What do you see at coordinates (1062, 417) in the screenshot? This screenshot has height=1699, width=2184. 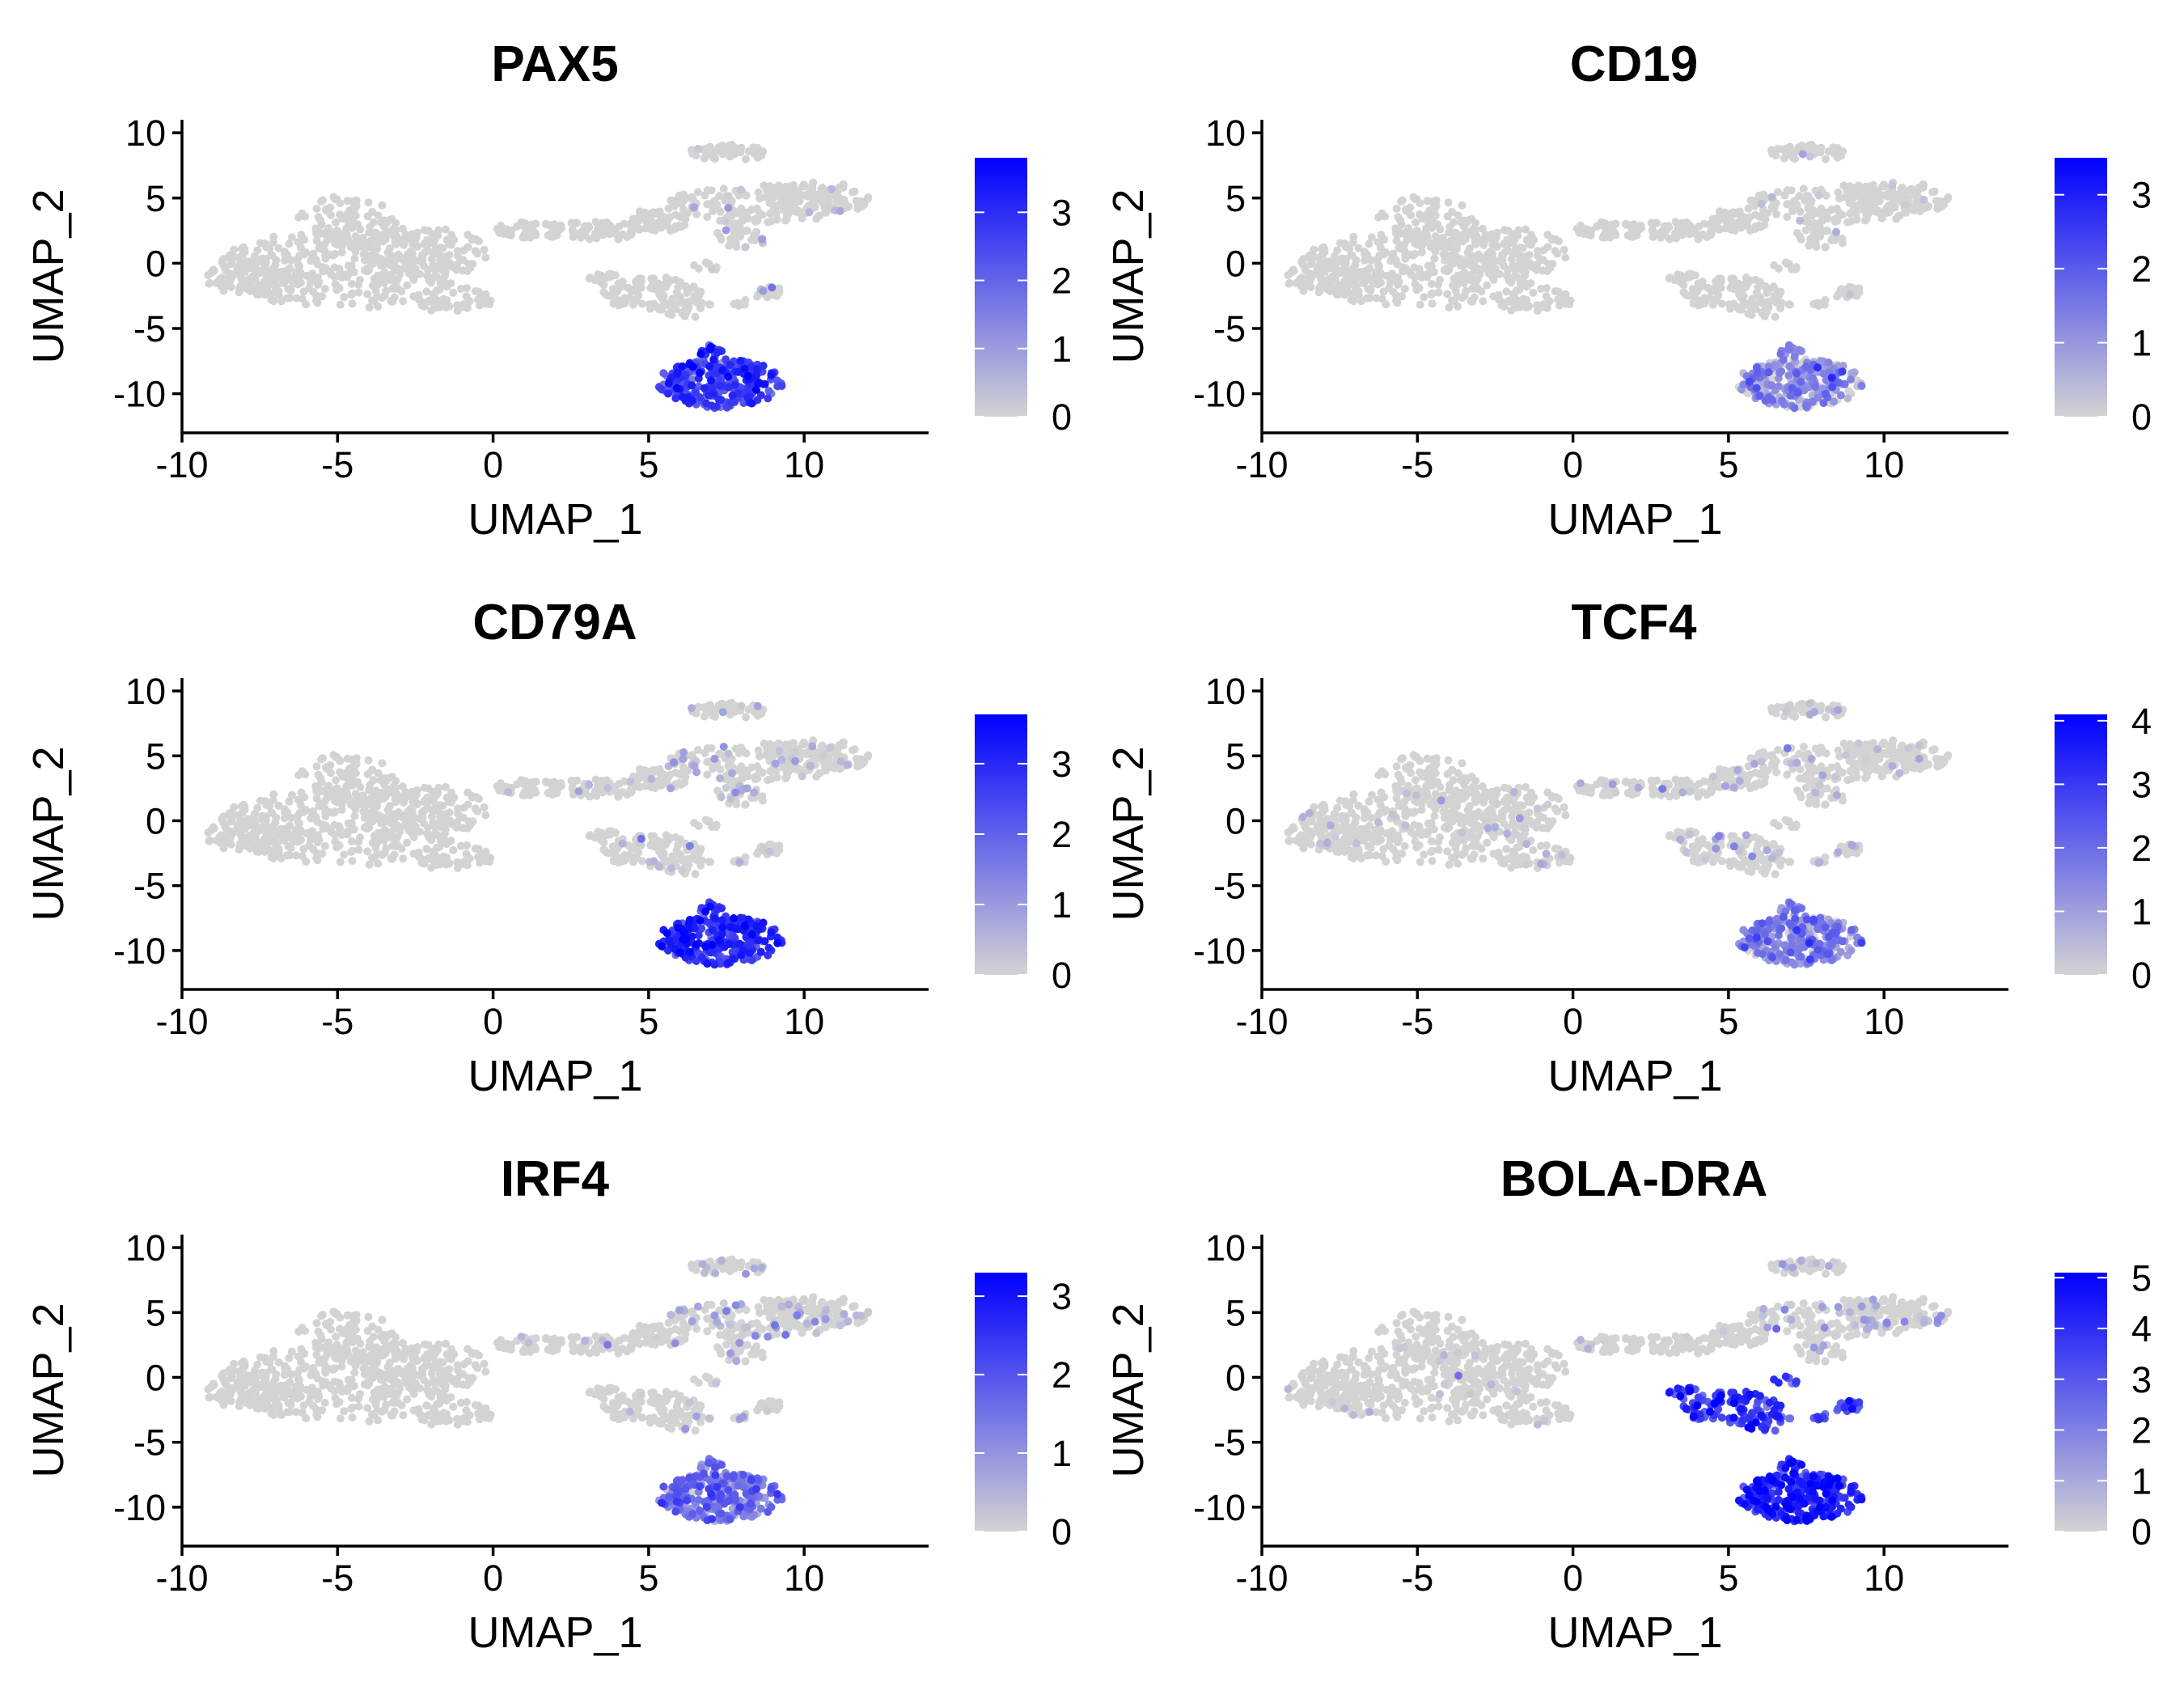 I see `color-scale-label: 0` at bounding box center [1062, 417].